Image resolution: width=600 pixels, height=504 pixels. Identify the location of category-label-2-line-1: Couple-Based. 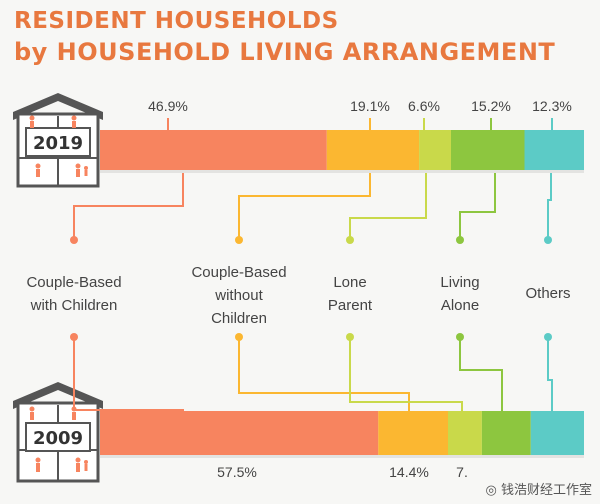
(238, 272).